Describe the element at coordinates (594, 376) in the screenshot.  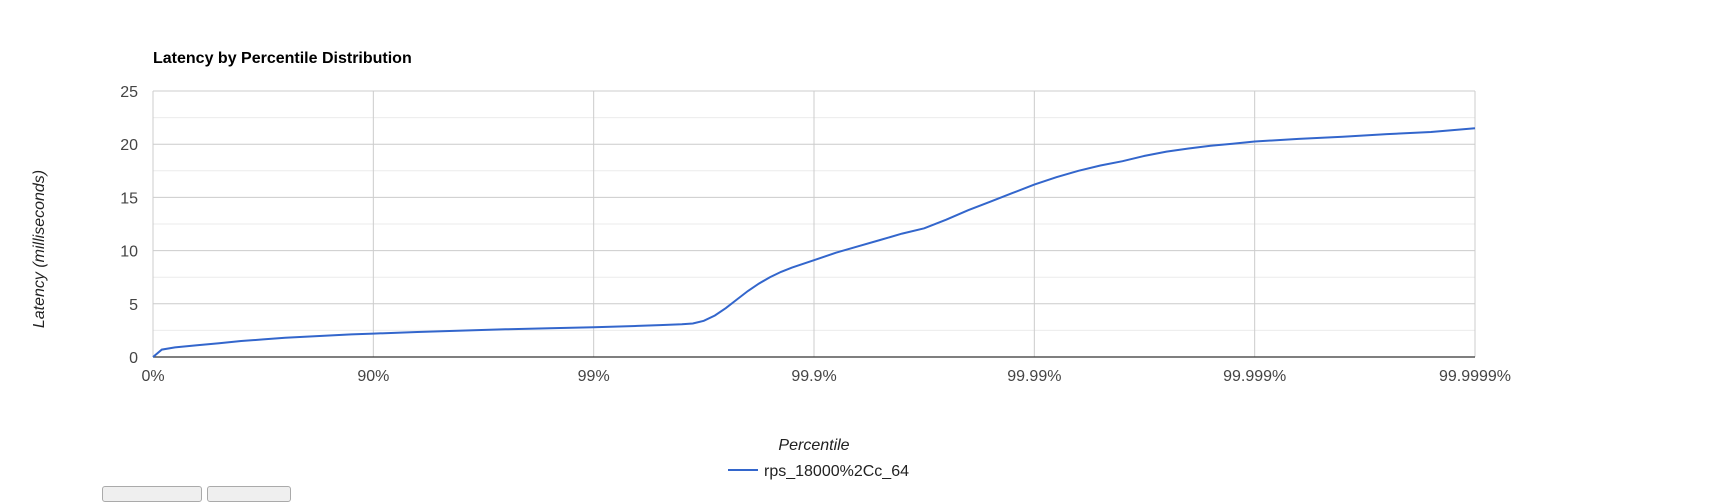
I see `x-tick-label: 99%` at that location.